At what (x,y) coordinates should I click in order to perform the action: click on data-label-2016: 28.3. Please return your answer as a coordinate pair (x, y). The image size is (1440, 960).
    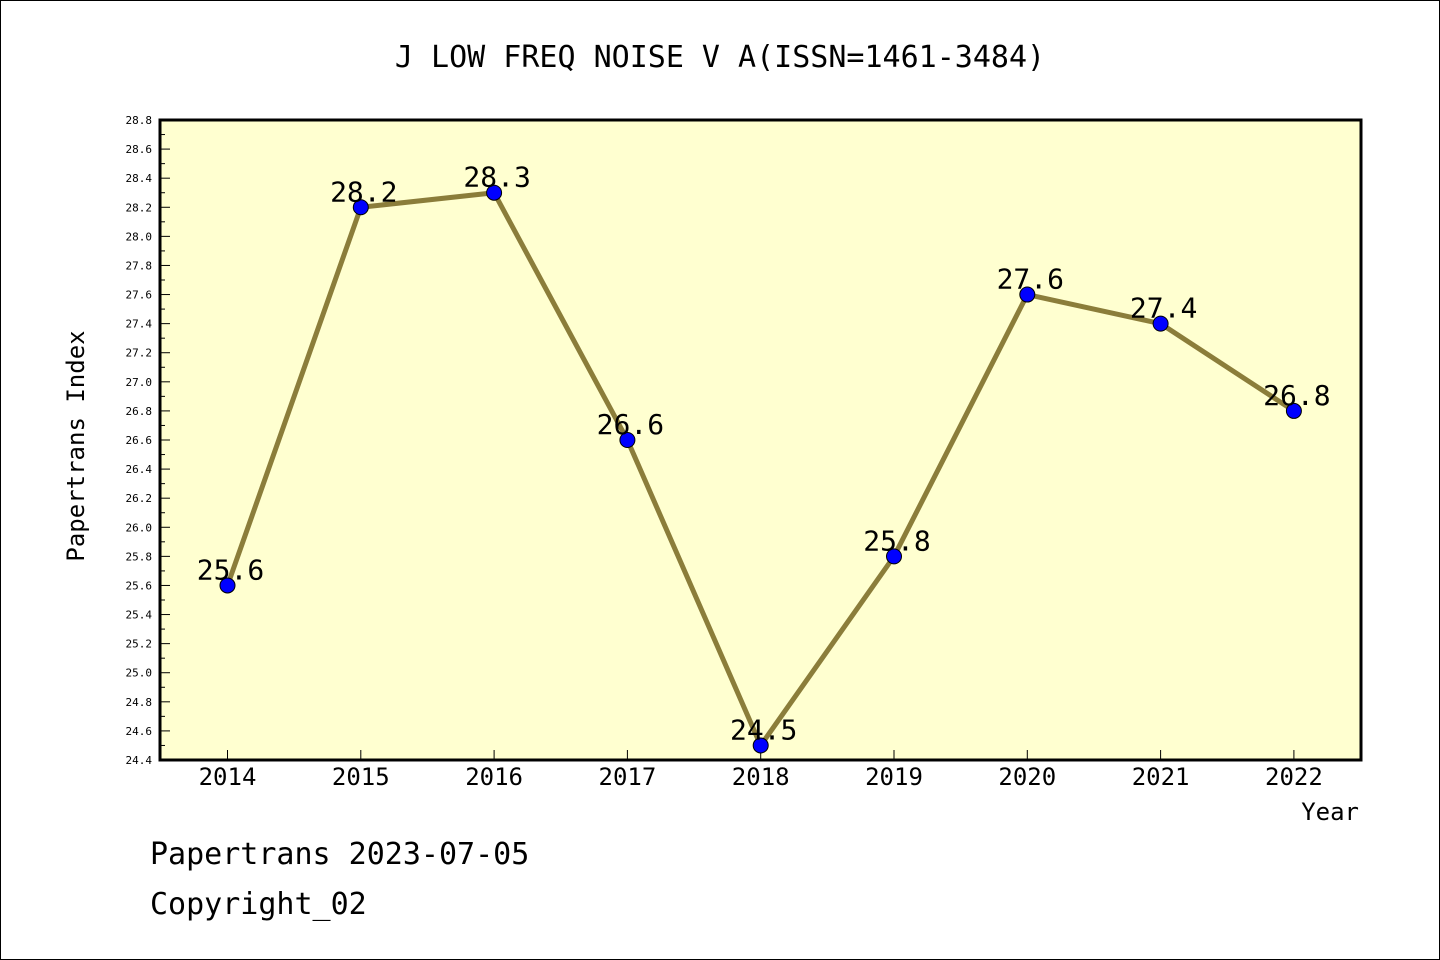
    Looking at the image, I should click on (496, 177).